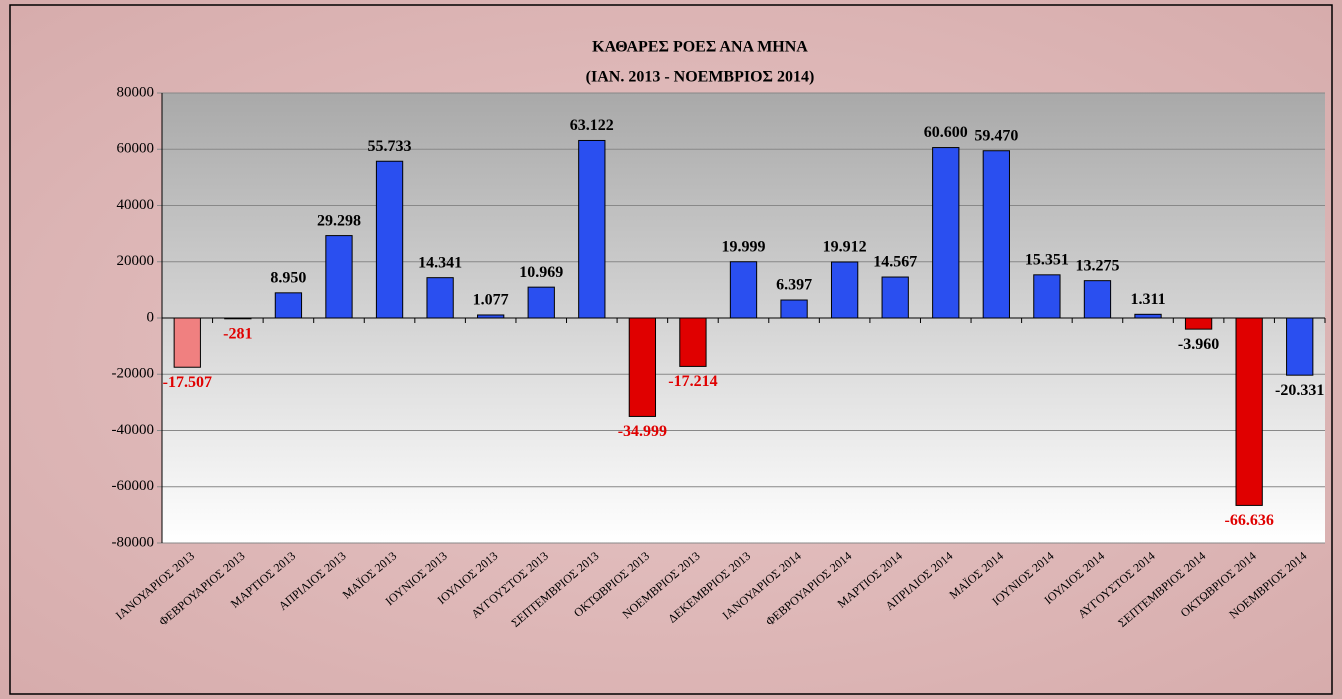 The height and width of the screenshot is (699, 1342). What do you see at coordinates (136, 261) in the screenshot?
I see `y-tick-label: 20000` at bounding box center [136, 261].